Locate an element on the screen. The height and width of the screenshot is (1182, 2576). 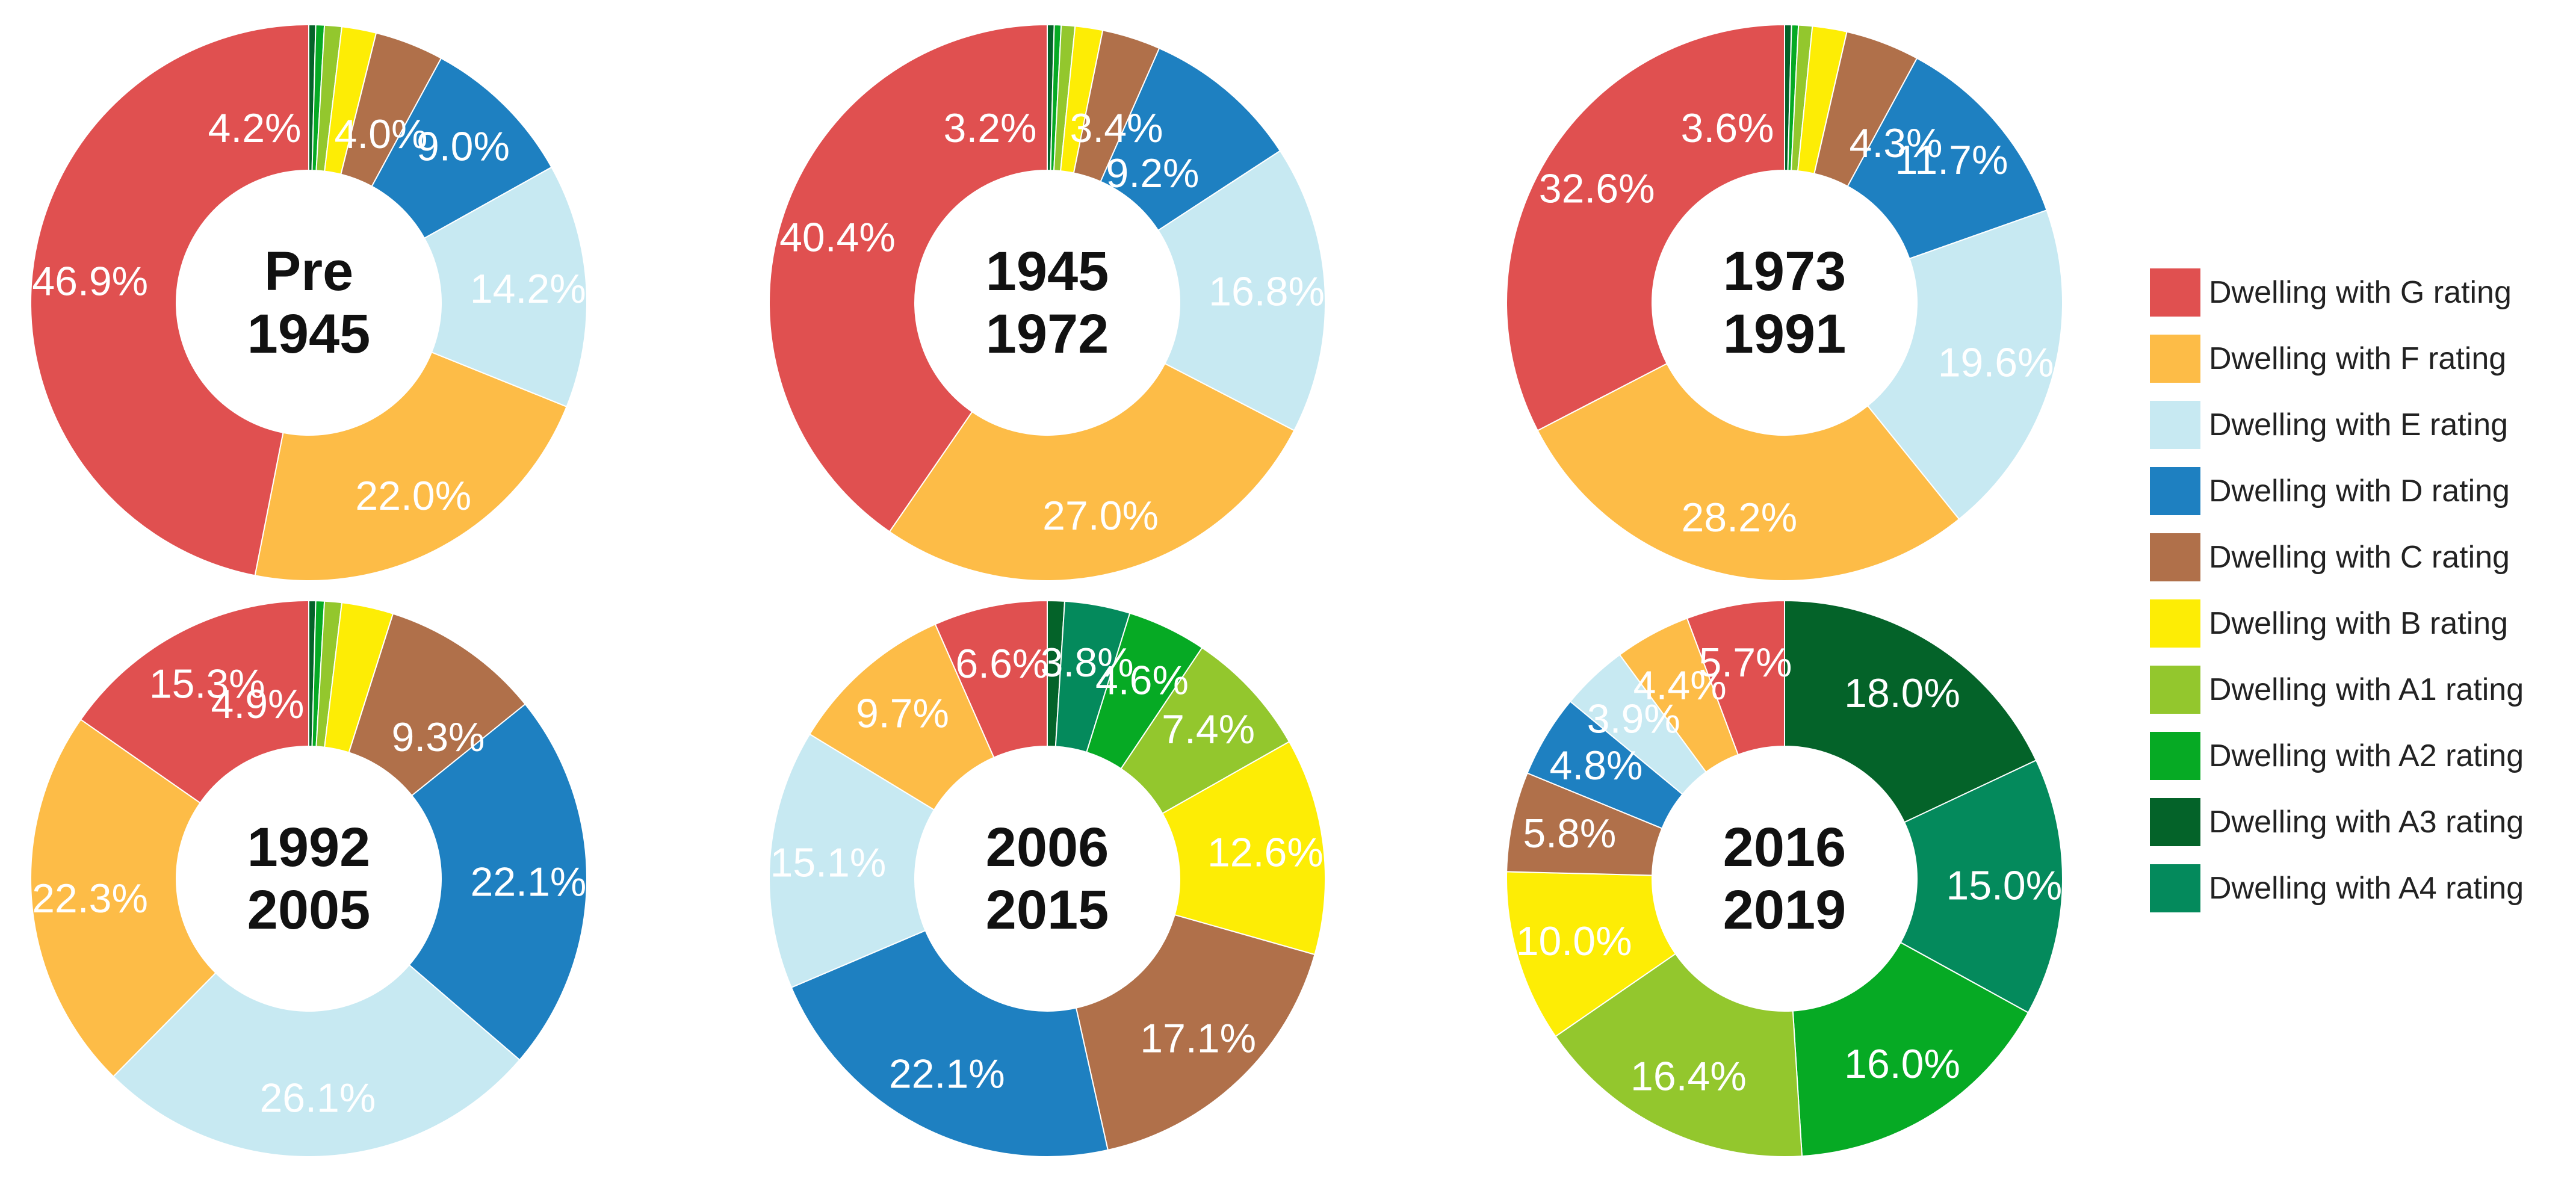
legend-item-f: Dwelling with F rating is located at coordinates (2328, 359).